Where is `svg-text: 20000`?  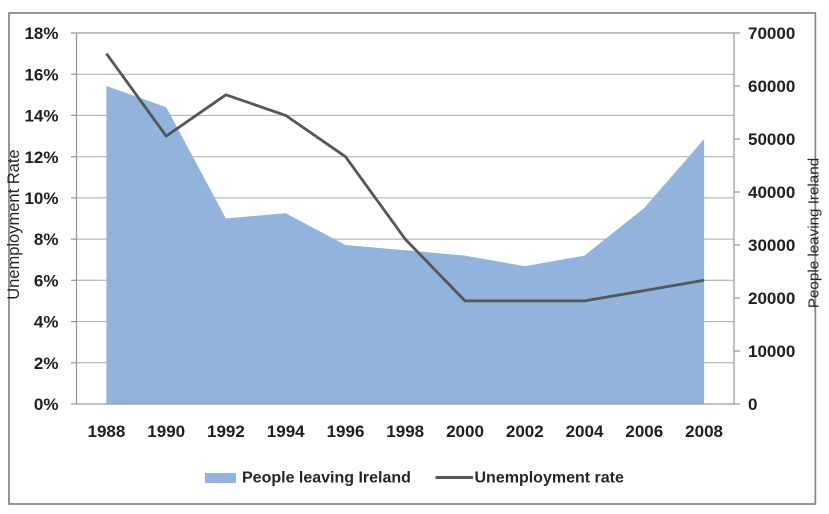
svg-text: 20000 is located at coordinates (771, 298).